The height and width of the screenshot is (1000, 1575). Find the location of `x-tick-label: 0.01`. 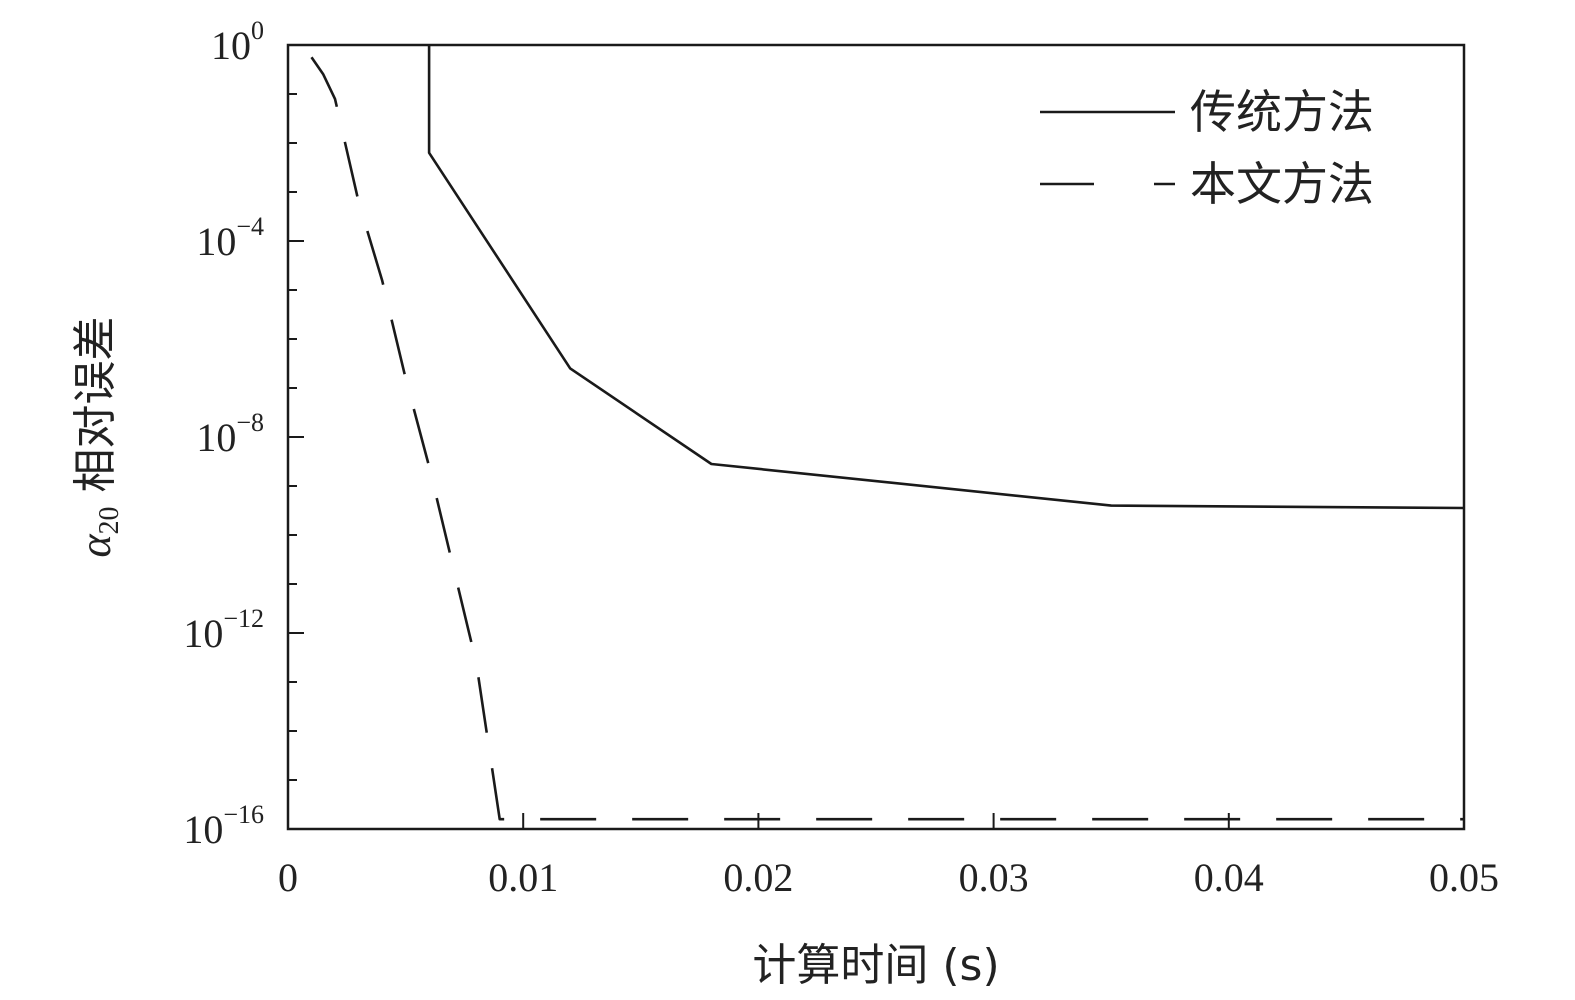

x-tick-label: 0.01 is located at coordinates (523, 877).